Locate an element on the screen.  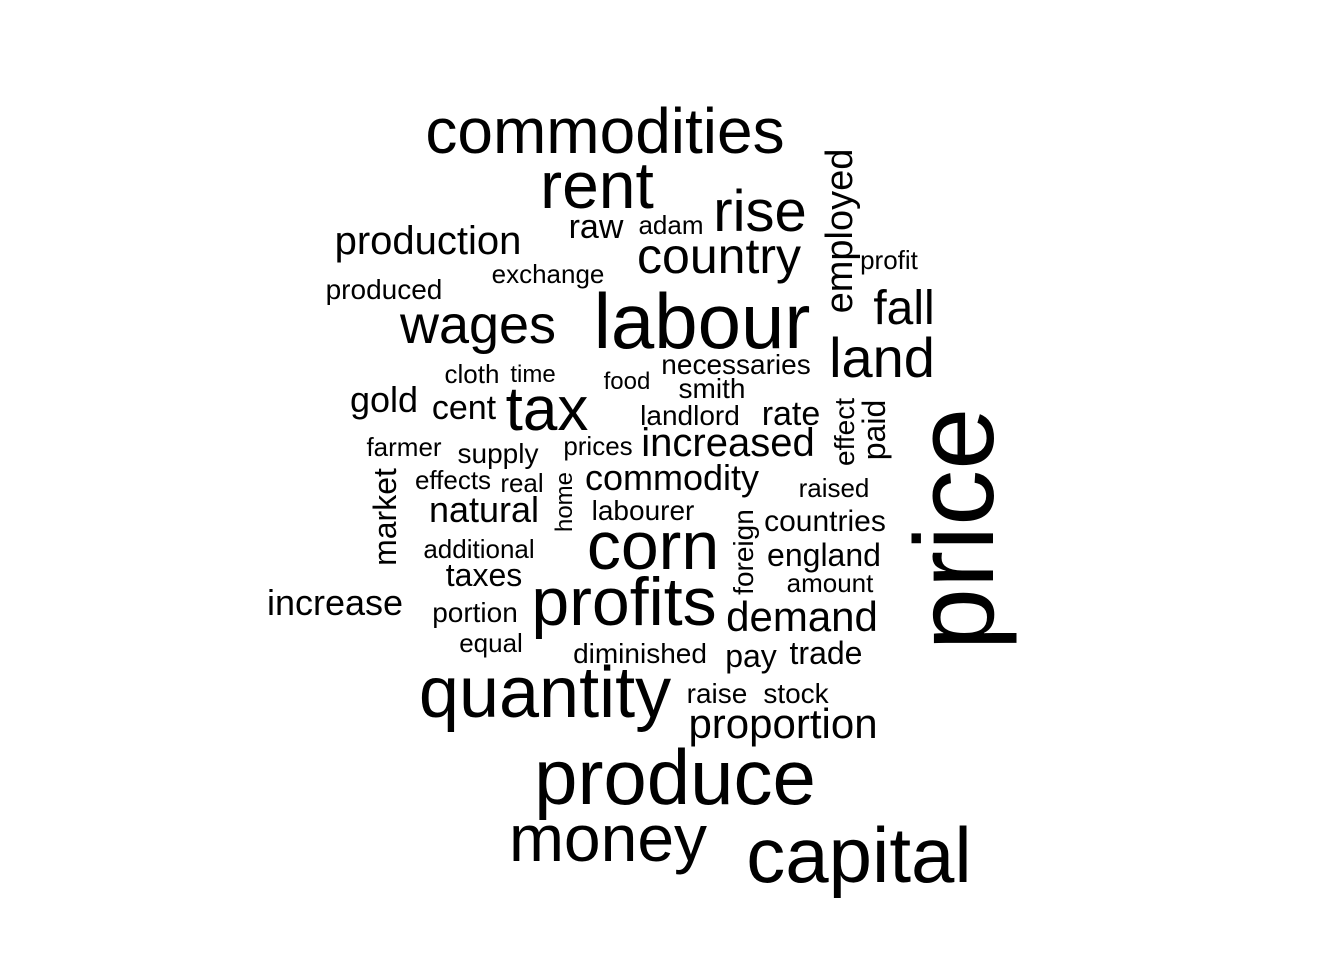
word-tax: tax is located at coordinates (547, 409).